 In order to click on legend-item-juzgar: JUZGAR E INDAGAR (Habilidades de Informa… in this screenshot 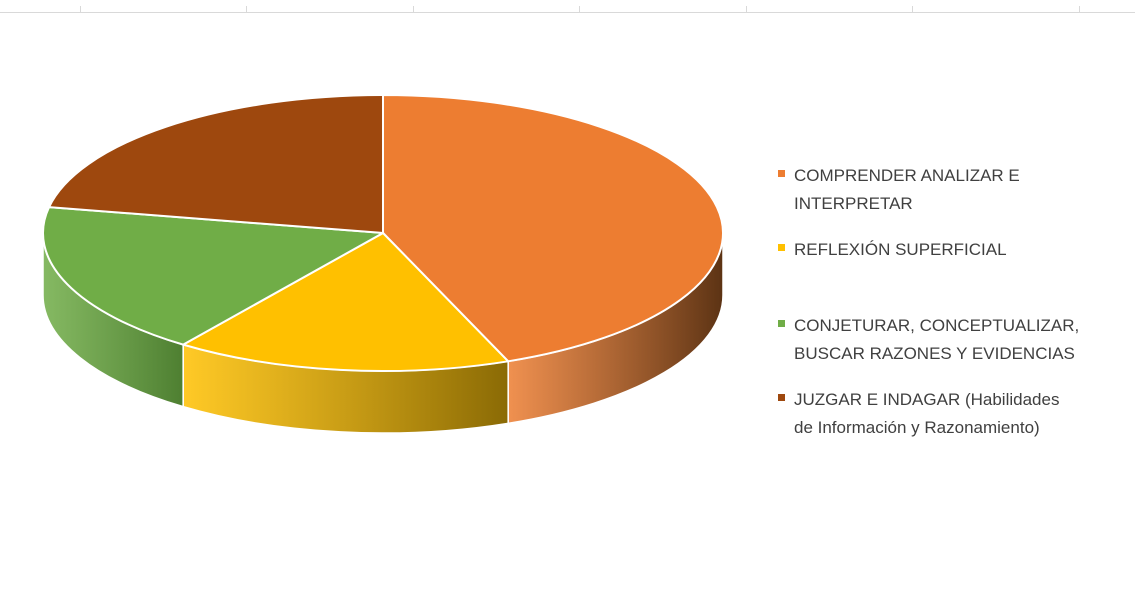, I will do `click(918, 414)`.